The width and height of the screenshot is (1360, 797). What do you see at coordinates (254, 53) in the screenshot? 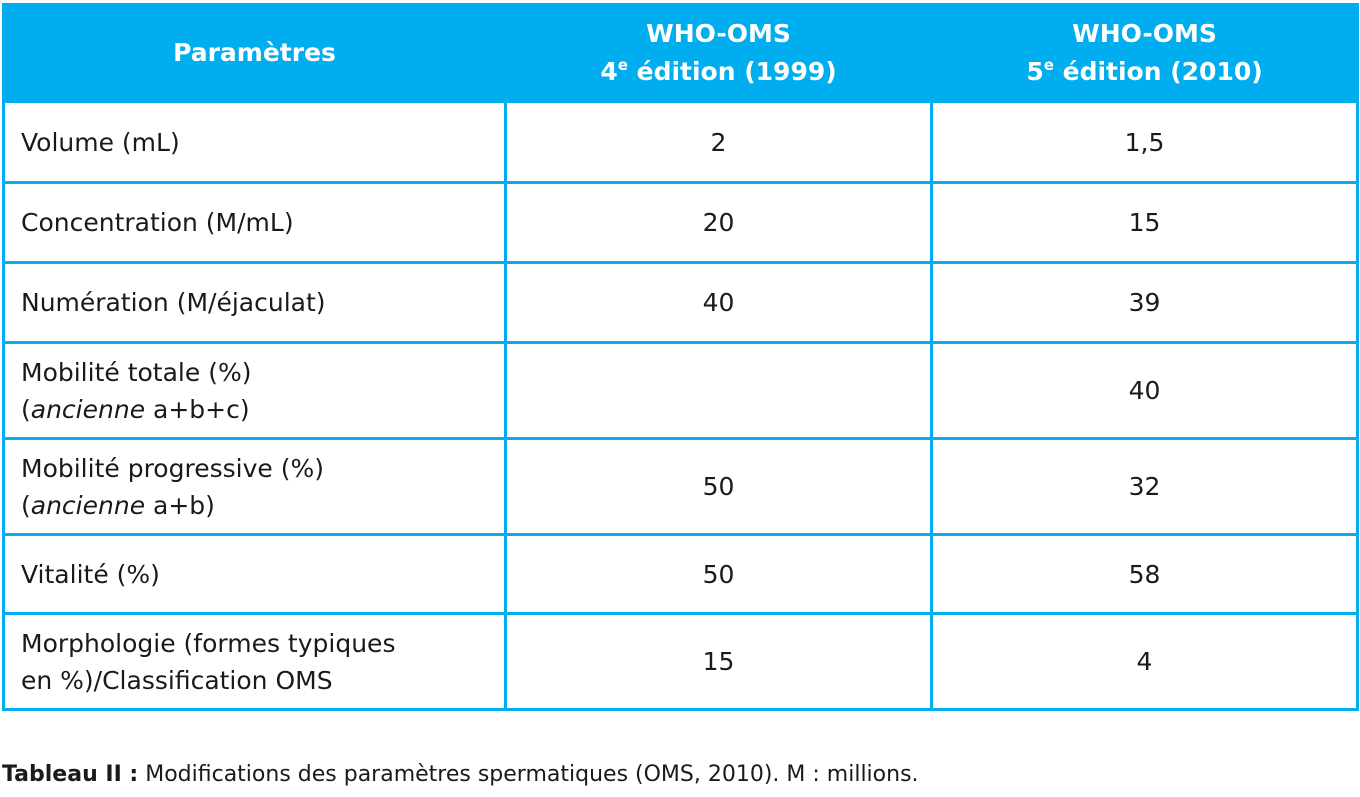
I see `header-parameters: Paramètres` at bounding box center [254, 53].